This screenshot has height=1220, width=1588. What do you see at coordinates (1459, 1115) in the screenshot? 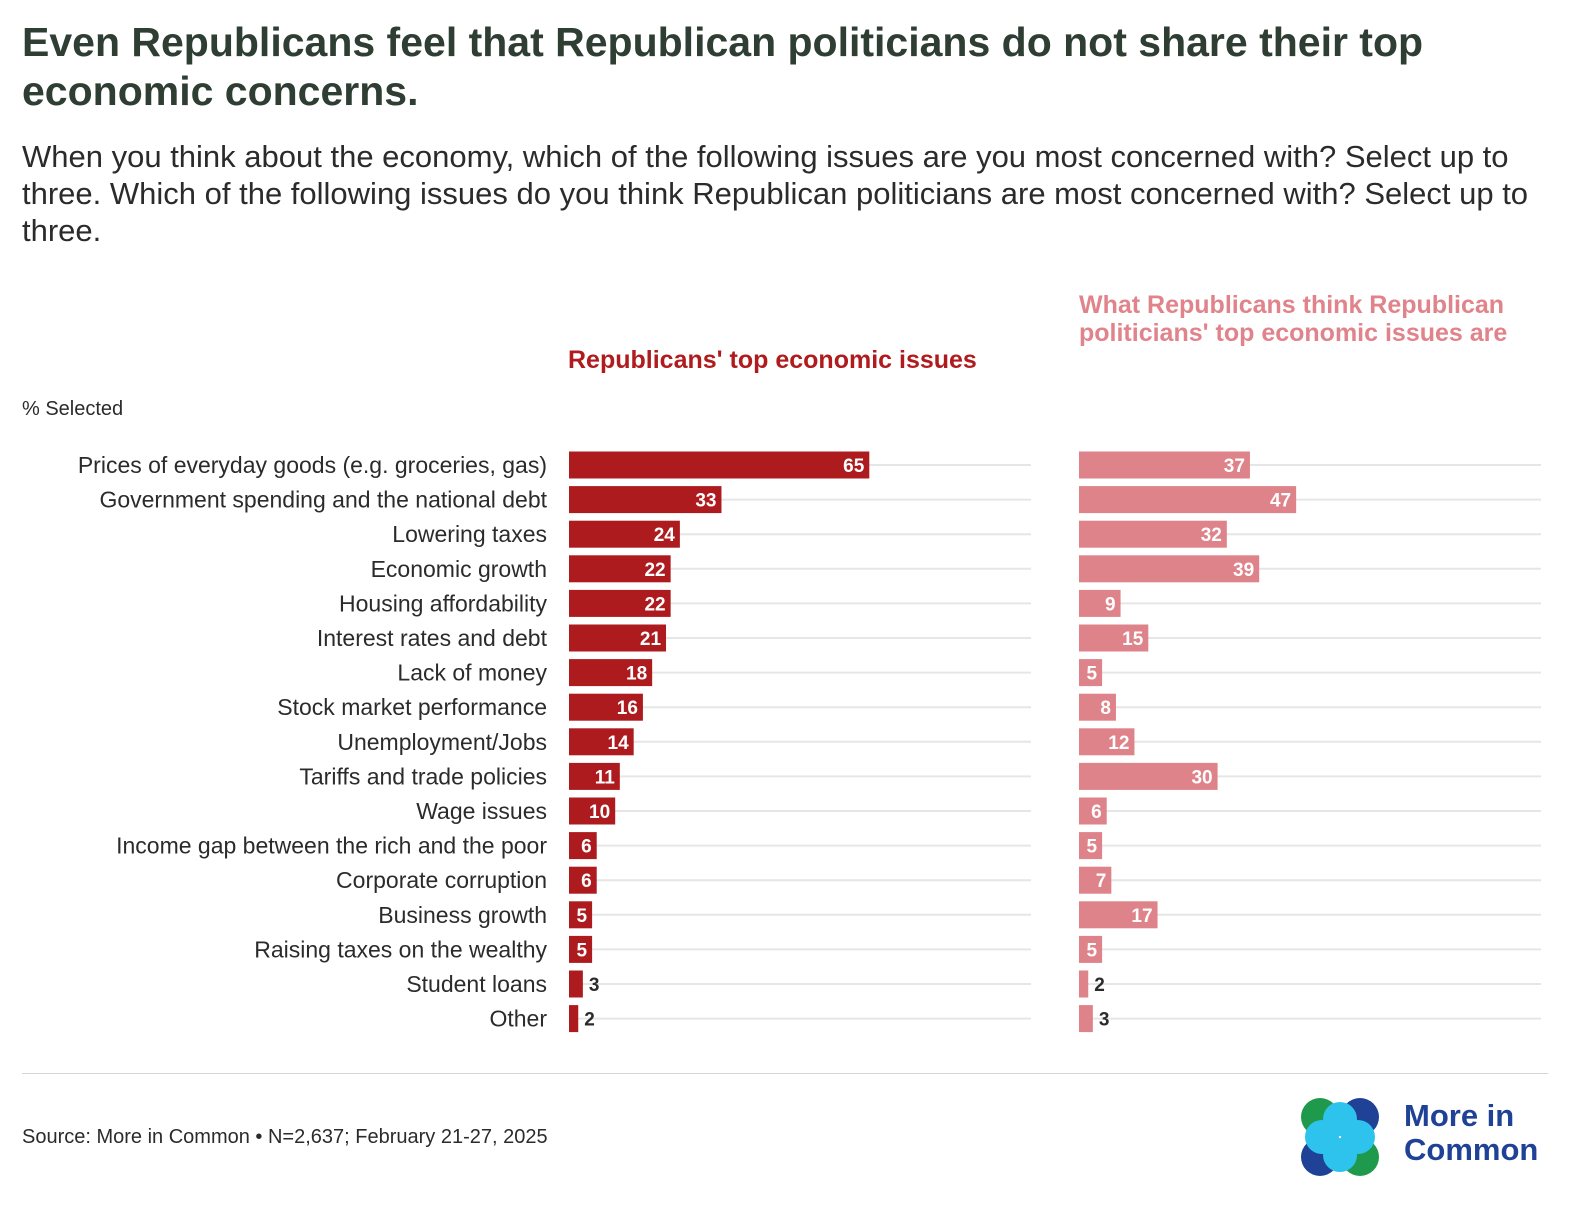
I see `logo-line-1: More in` at bounding box center [1459, 1115].